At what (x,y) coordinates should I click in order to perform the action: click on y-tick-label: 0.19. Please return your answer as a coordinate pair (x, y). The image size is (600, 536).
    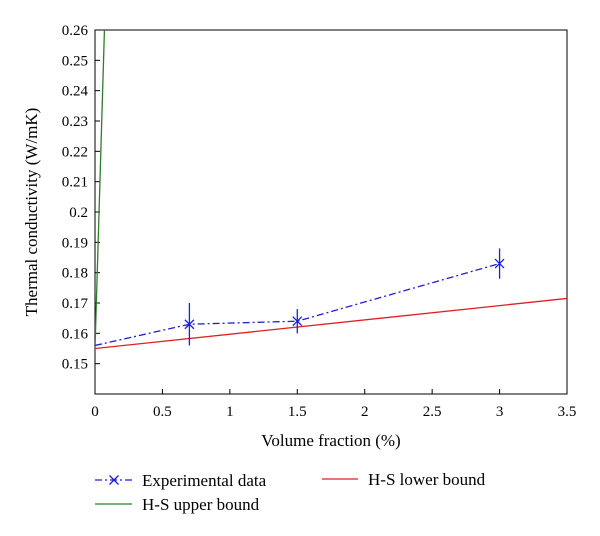
    Looking at the image, I should click on (75, 243).